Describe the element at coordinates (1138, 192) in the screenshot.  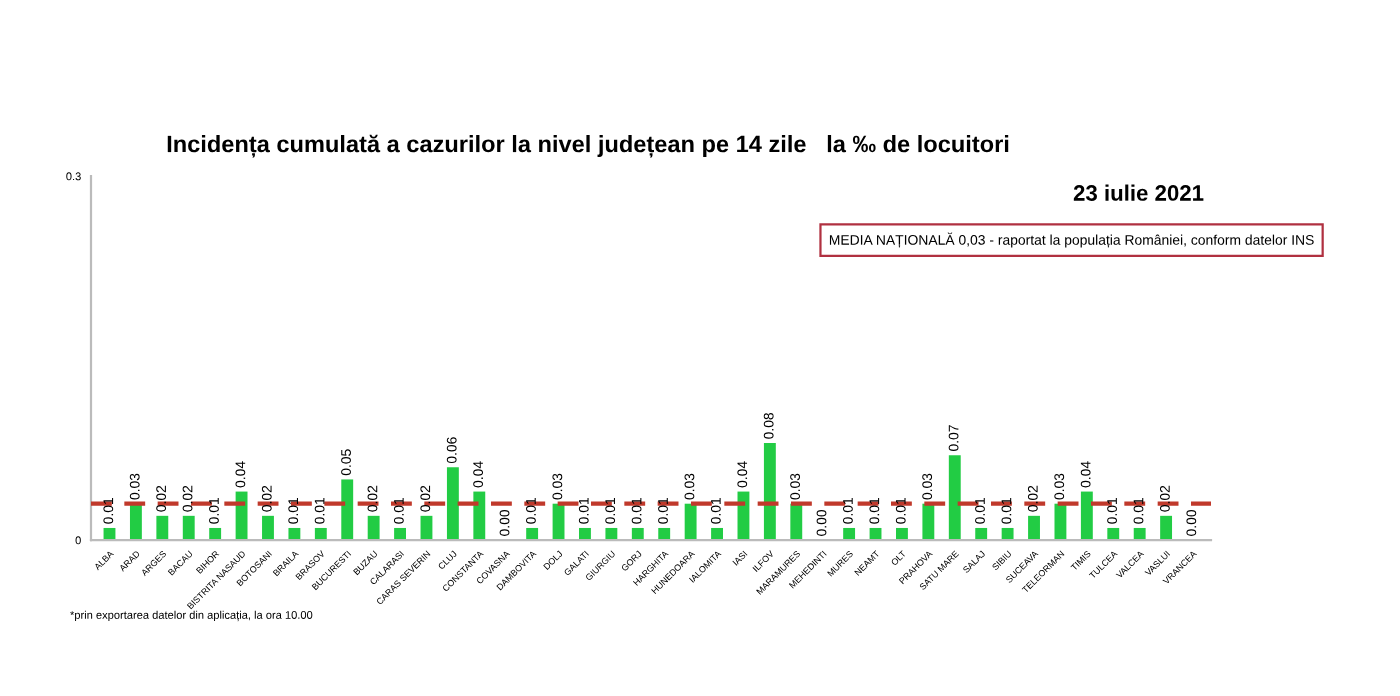
I see `chart-subtitle: 23 iulie 2021` at that location.